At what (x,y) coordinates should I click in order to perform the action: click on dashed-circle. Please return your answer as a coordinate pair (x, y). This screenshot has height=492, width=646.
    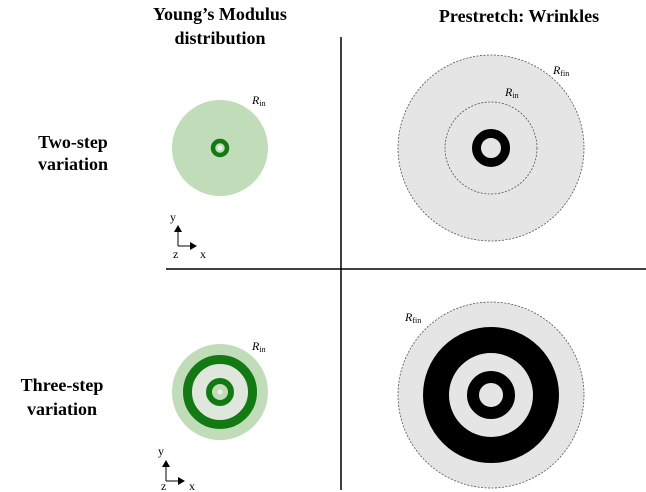
    Looking at the image, I should click on (491, 148).